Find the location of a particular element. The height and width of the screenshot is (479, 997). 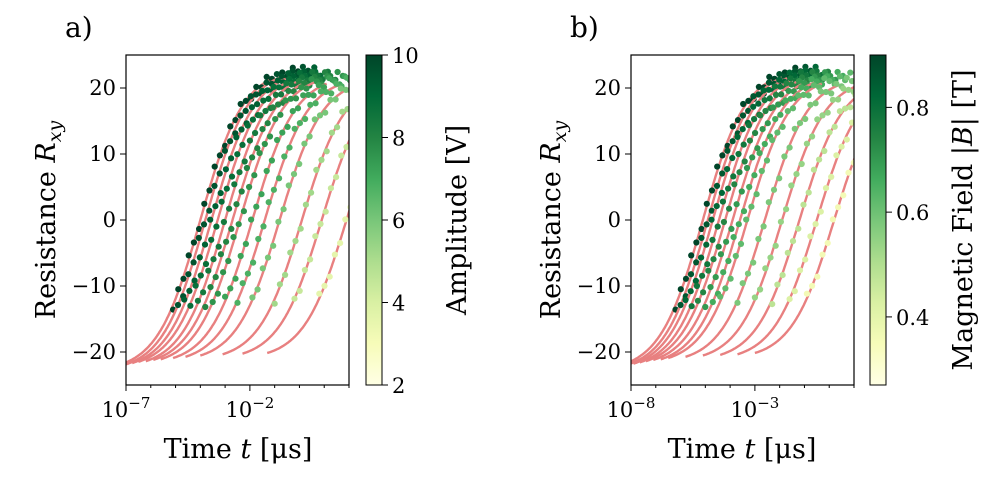

panel-b-colorbar-ticks: 0.4 0.6 0.8 is located at coordinates (907, 213).